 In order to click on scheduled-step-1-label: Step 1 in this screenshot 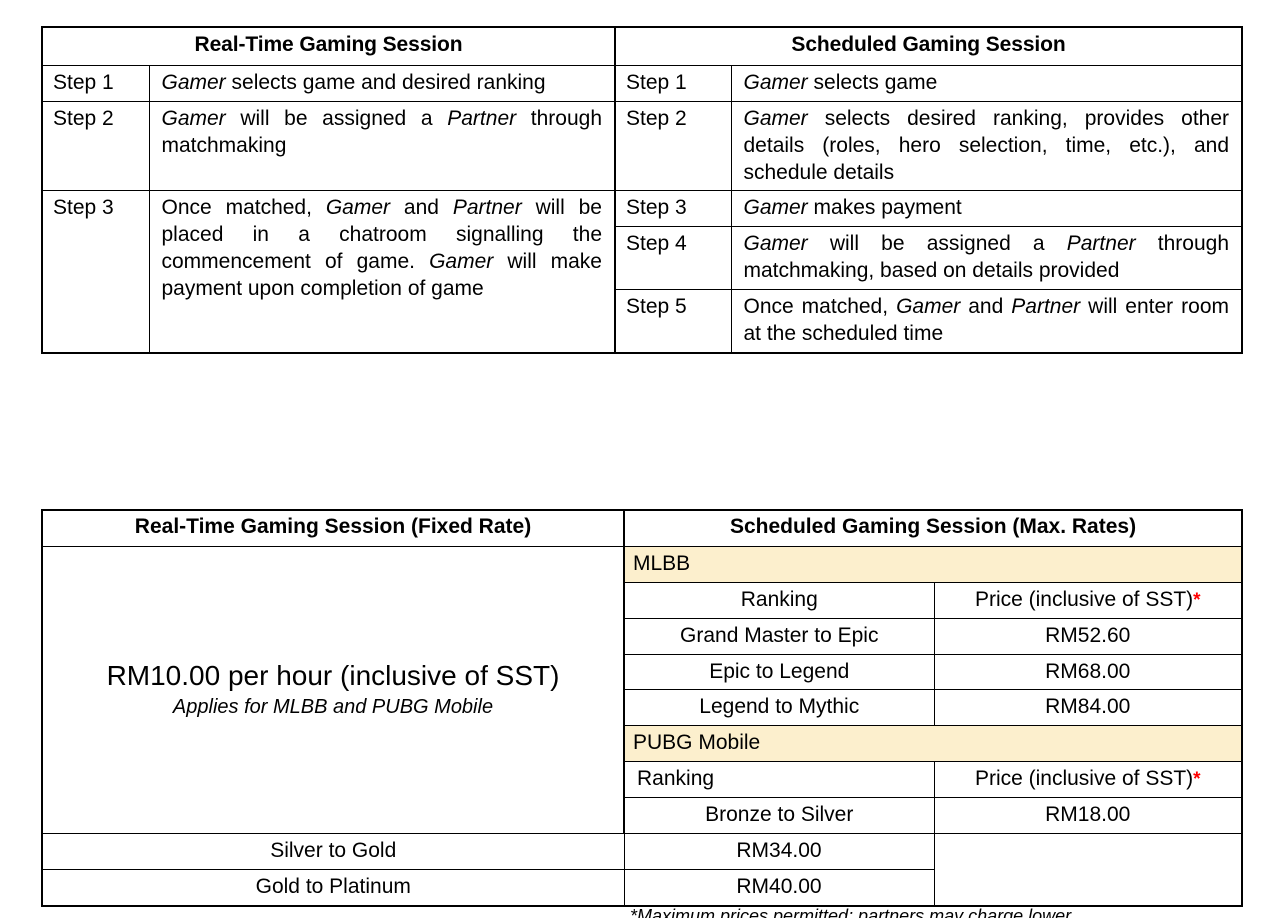, I will do `click(673, 83)`.